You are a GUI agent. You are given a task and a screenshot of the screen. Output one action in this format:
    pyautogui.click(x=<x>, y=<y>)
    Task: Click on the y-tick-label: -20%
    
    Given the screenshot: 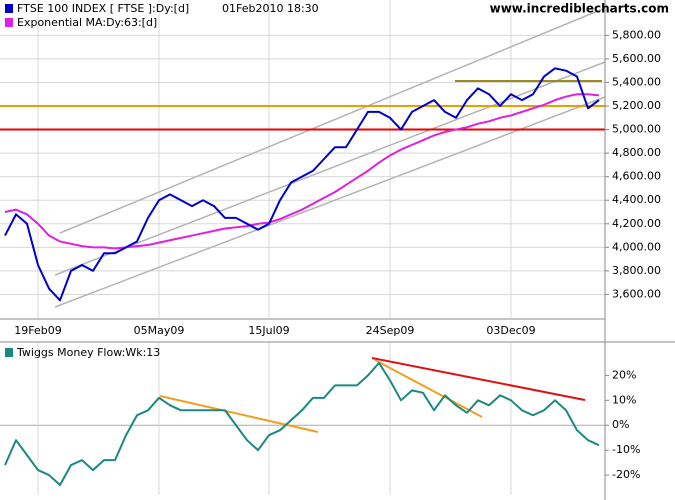 What is the action you would take?
    pyautogui.click(x=626, y=474)
    